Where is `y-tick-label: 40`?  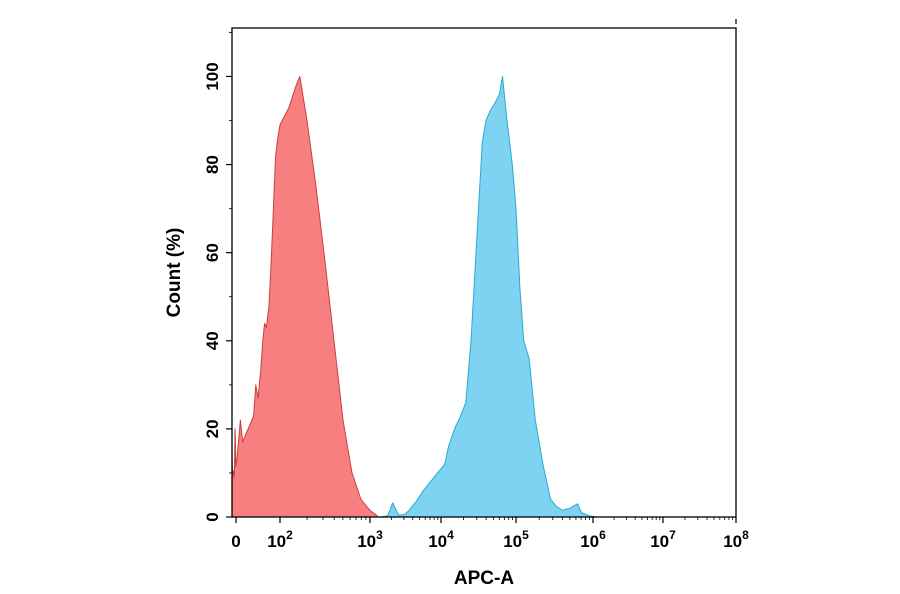
y-tick-label: 40 is located at coordinates (212, 340).